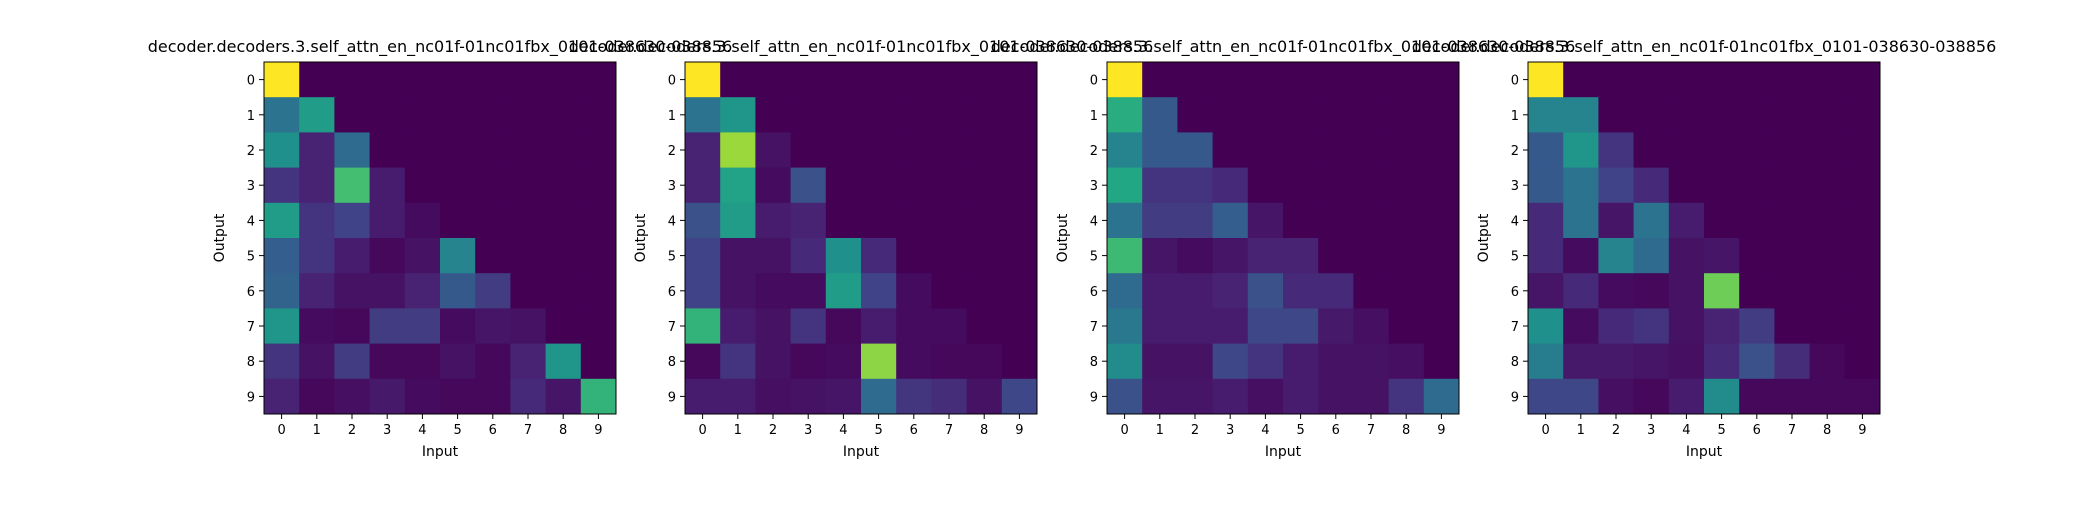  Describe the element at coordinates (672, 221) in the screenshot. I see `y-tick-label: 4` at that location.